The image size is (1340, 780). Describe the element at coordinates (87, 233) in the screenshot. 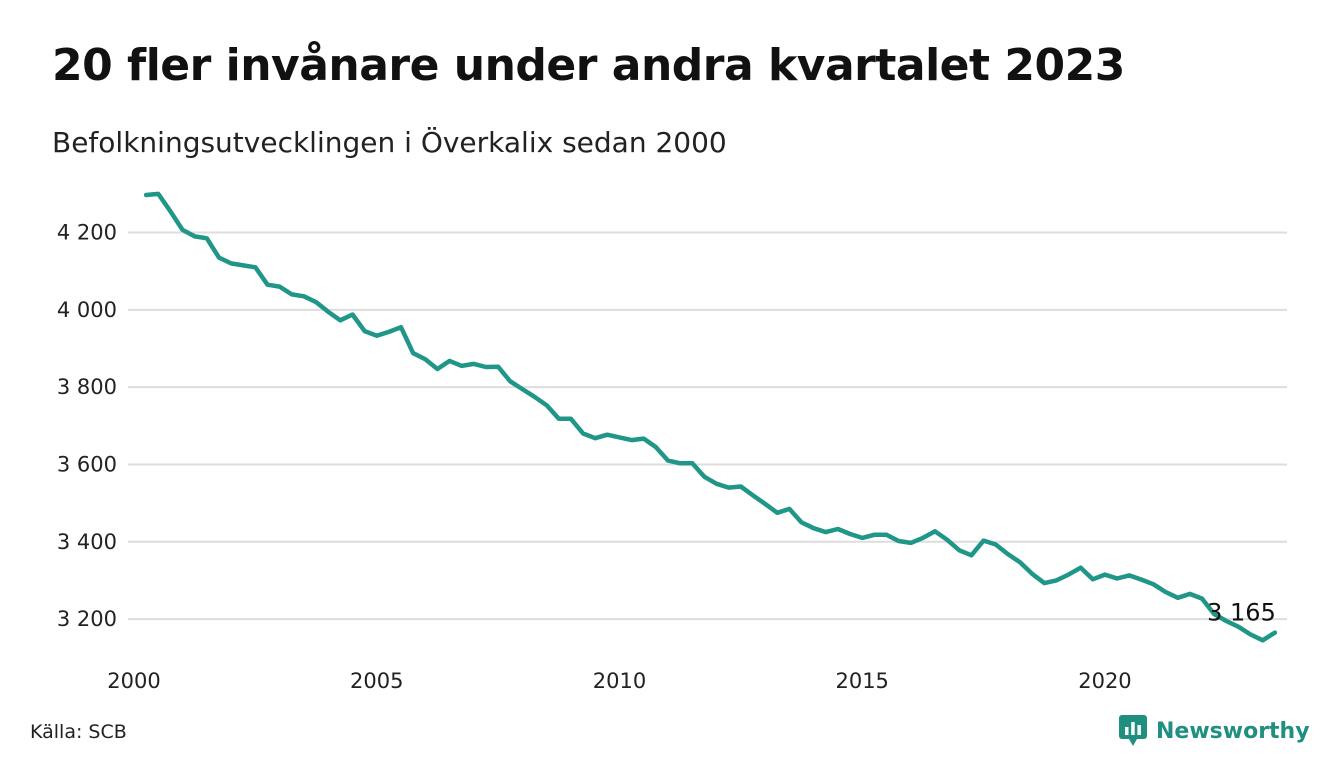

I see `y-tick-label: 4 200` at that location.